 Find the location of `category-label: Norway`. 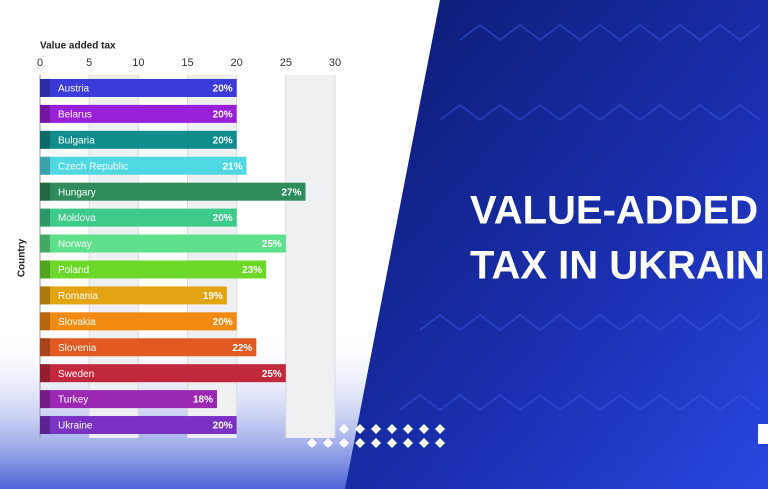

category-label: Norway is located at coordinates (75, 244).